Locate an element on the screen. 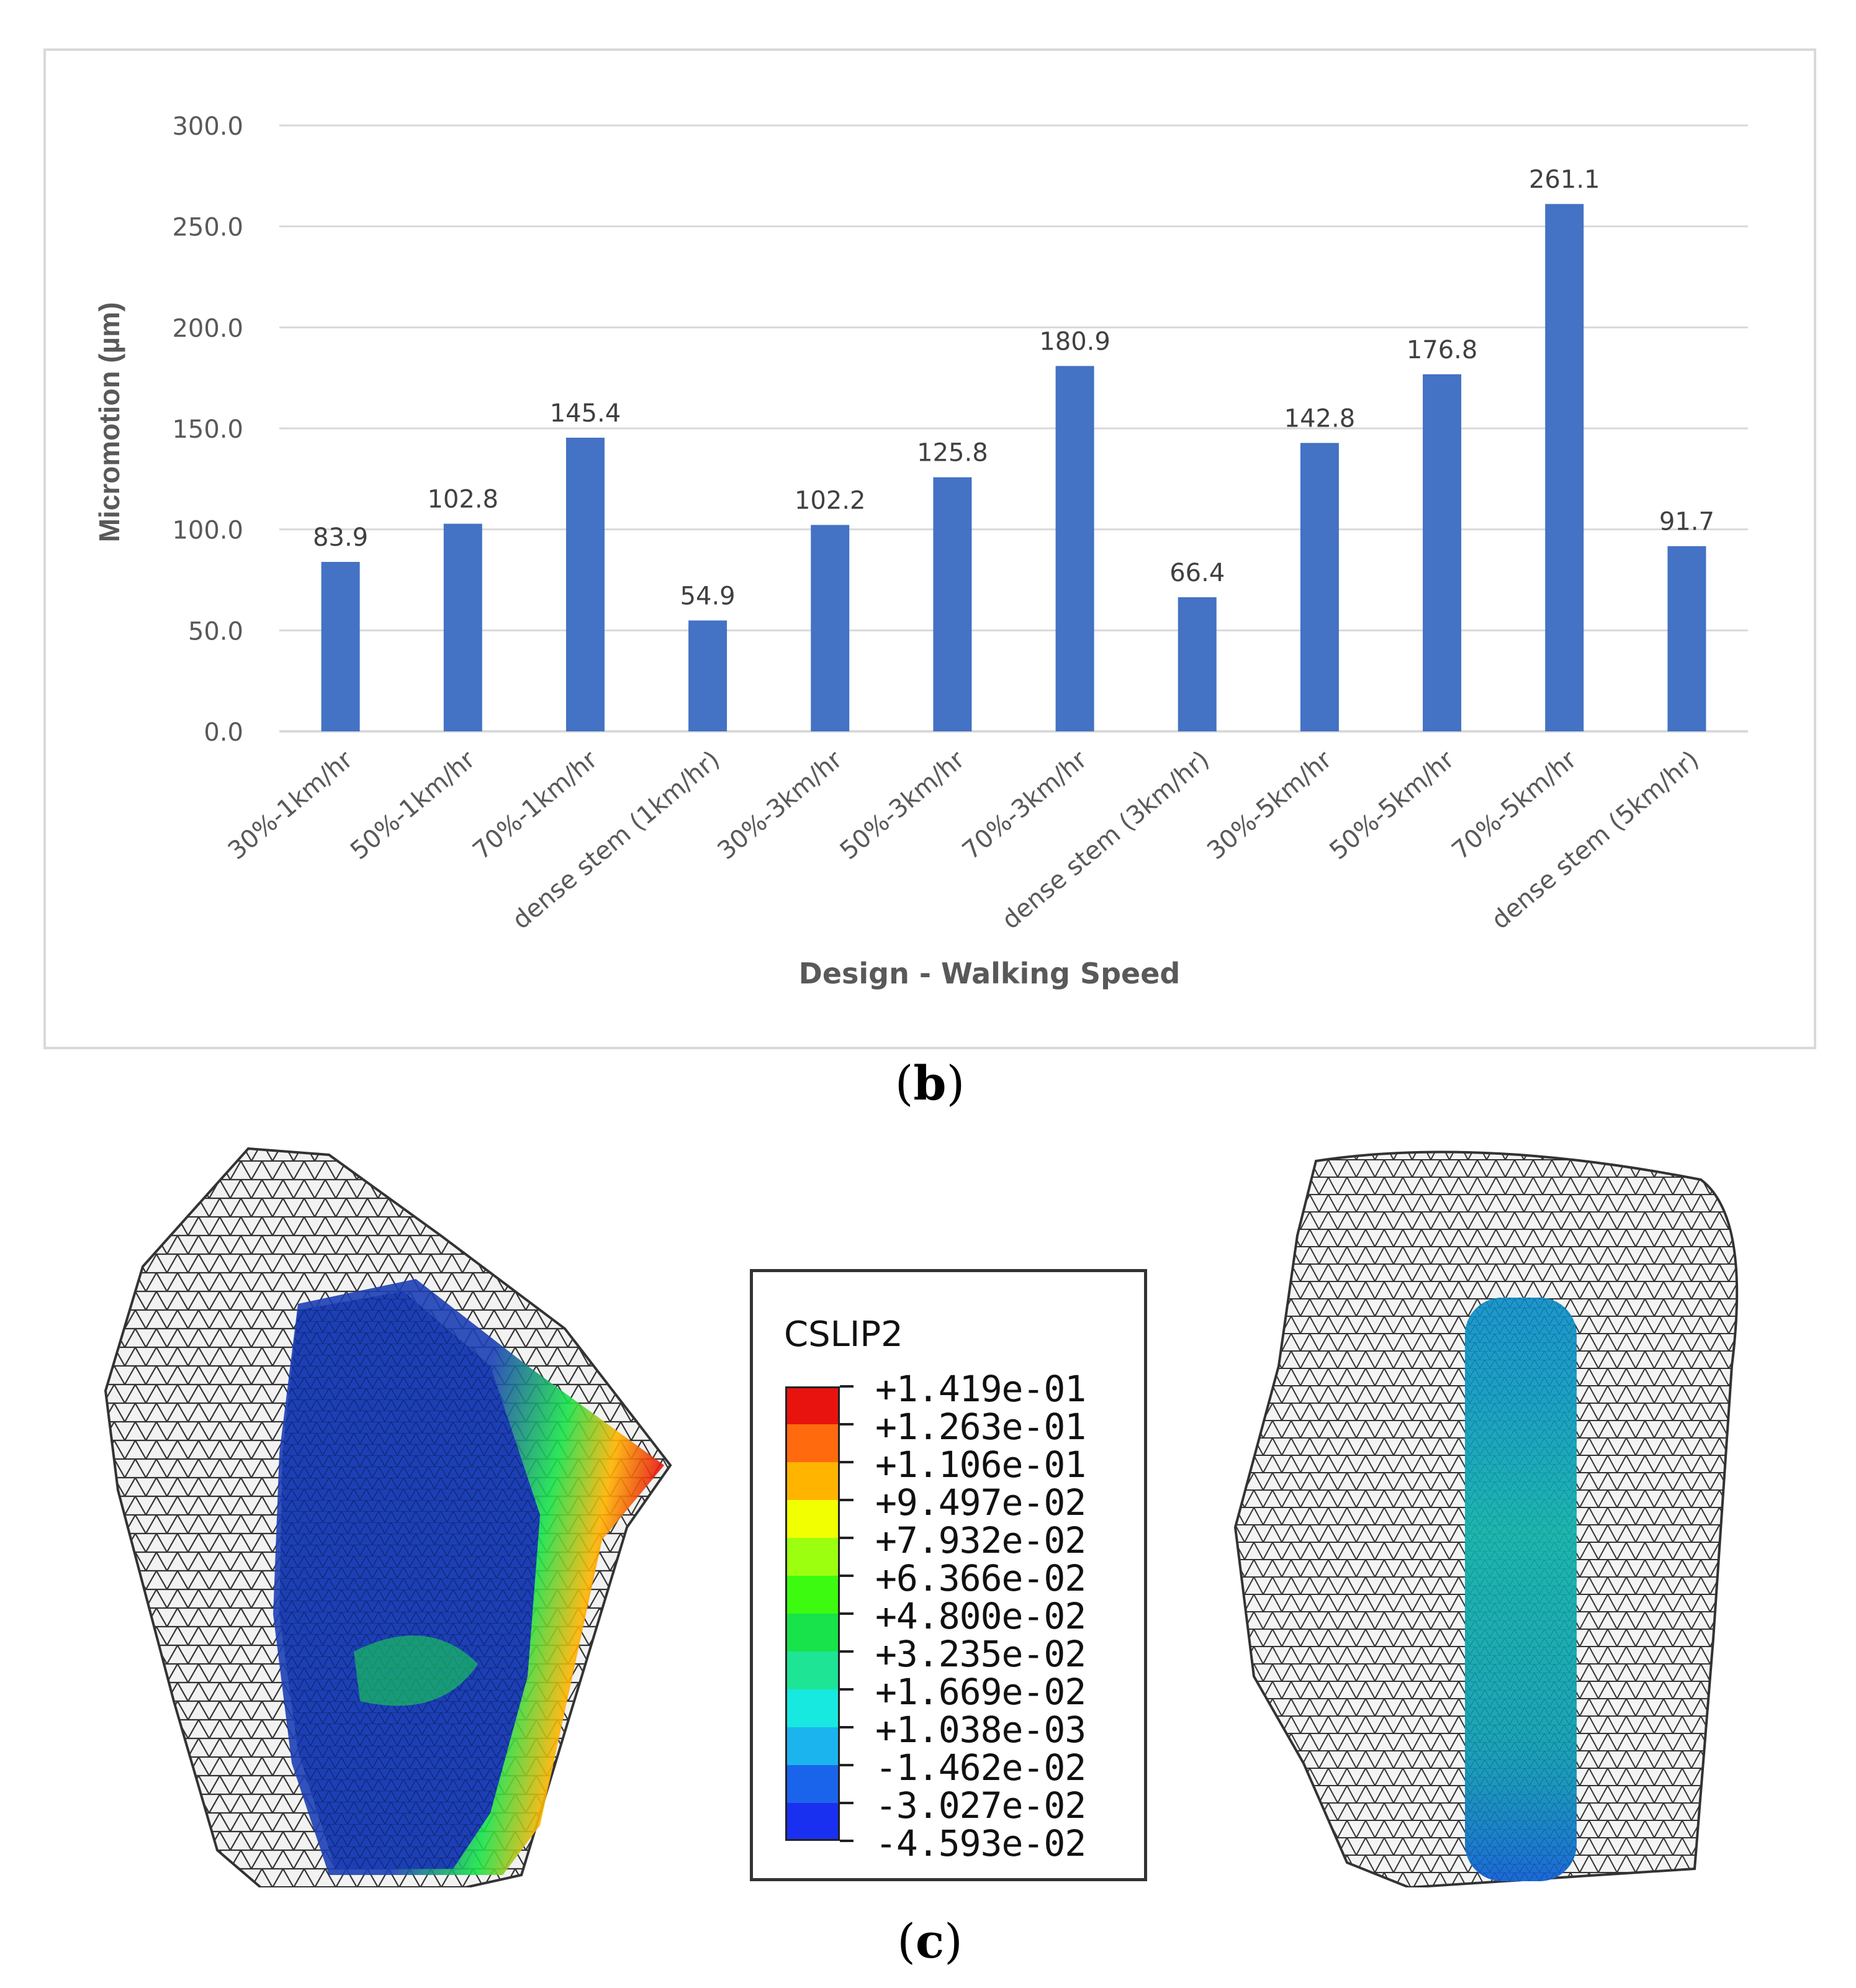 Image resolution: width=1856 pixels, height=1988 pixels. legend-entry: +7.932e-02 is located at coordinates (959, 1547).